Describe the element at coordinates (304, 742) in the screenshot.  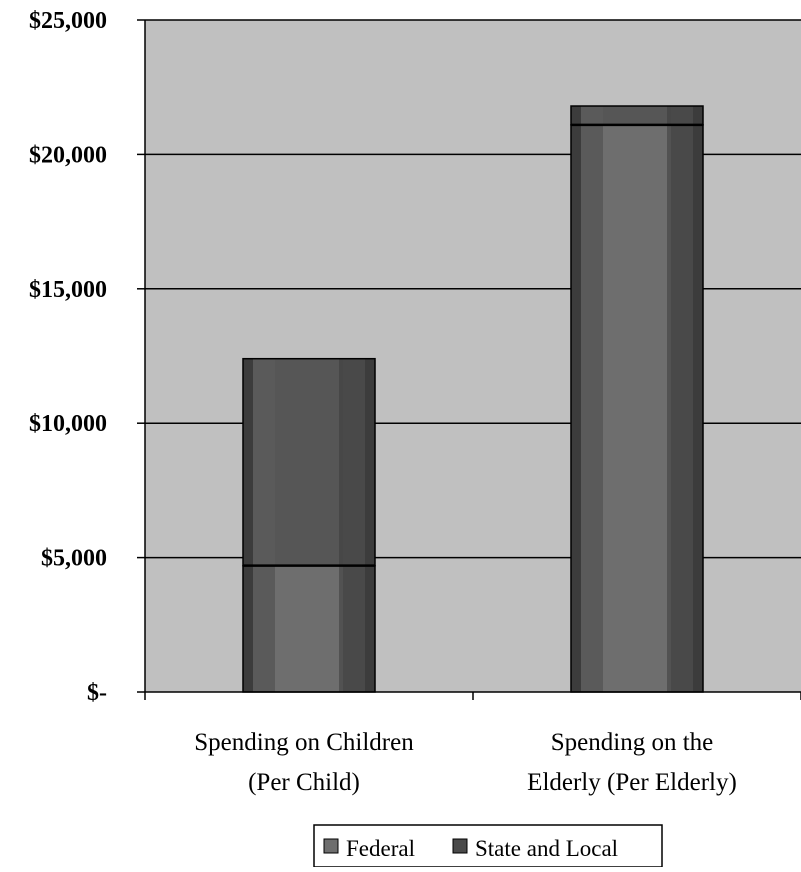
I see `category-label: Spending on Children` at that location.